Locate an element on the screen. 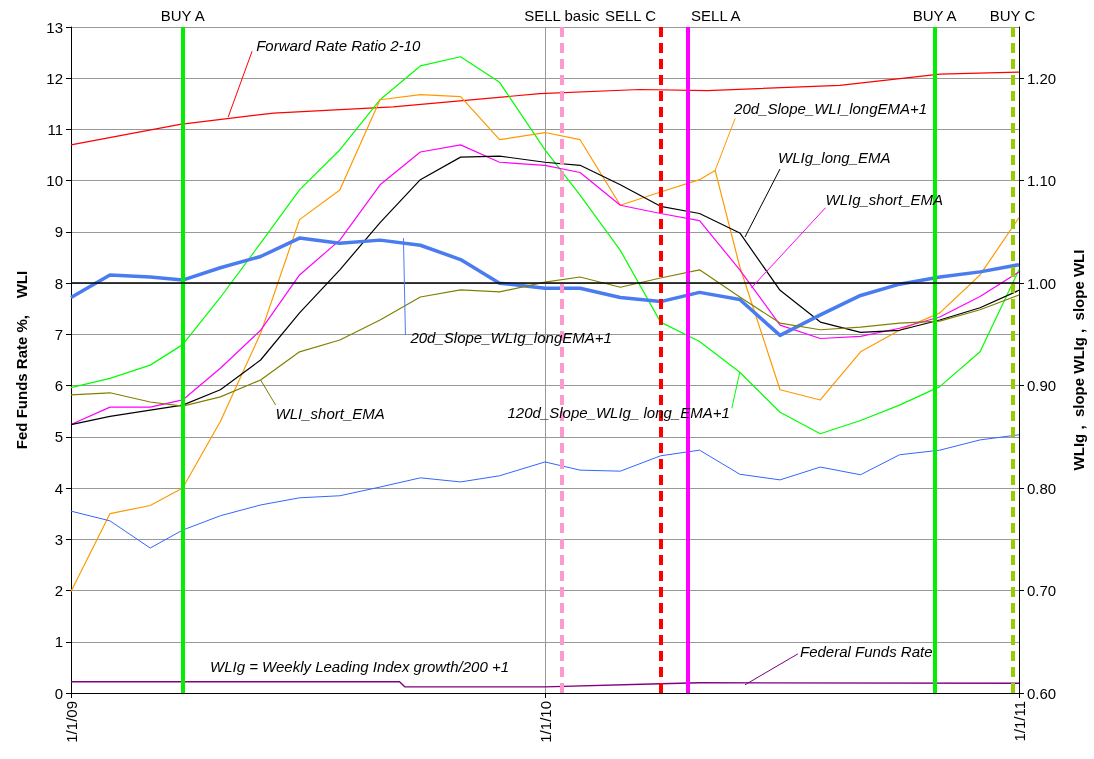  y2-tick-label: 0.70 is located at coordinates (1042, 591).